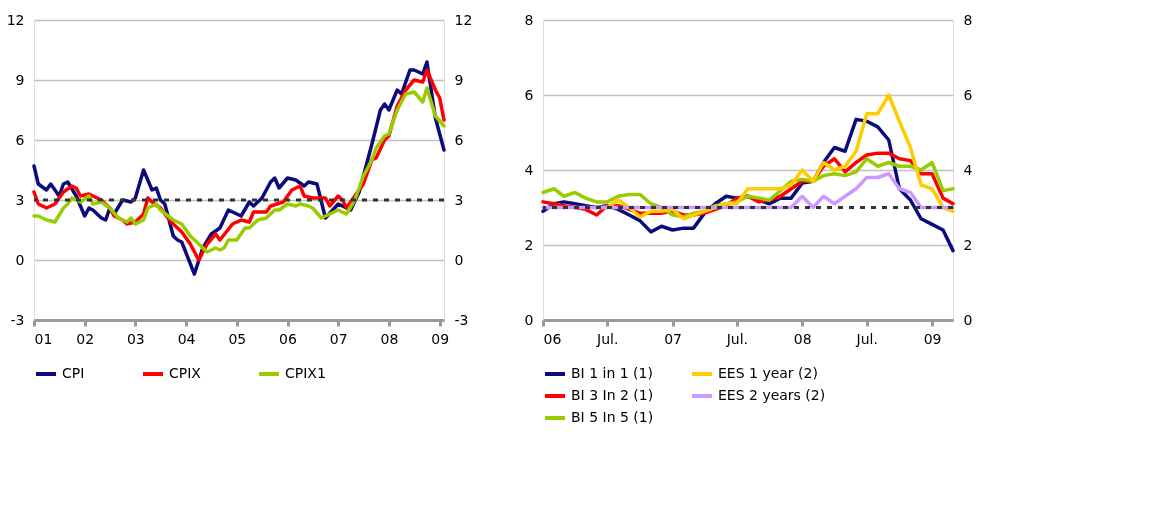 Image resolution: width=1156 pixels, height=514 pixels. I want to click on y2-tick-label: 4, so click(968, 169).